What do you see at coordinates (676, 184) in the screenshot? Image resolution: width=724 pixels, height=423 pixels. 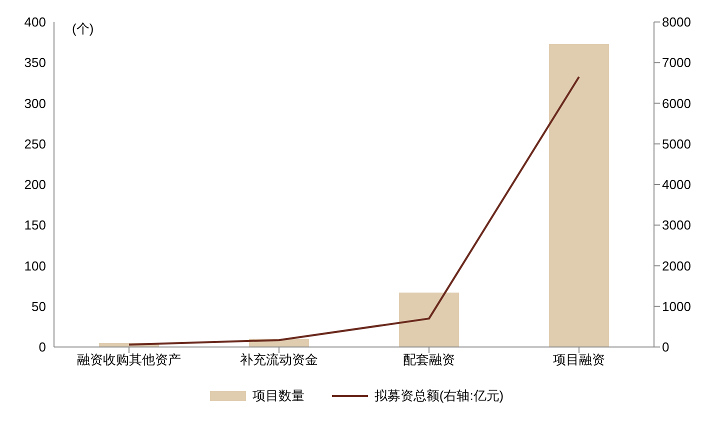 I see `y2-tick-label: 4000` at bounding box center [676, 184].